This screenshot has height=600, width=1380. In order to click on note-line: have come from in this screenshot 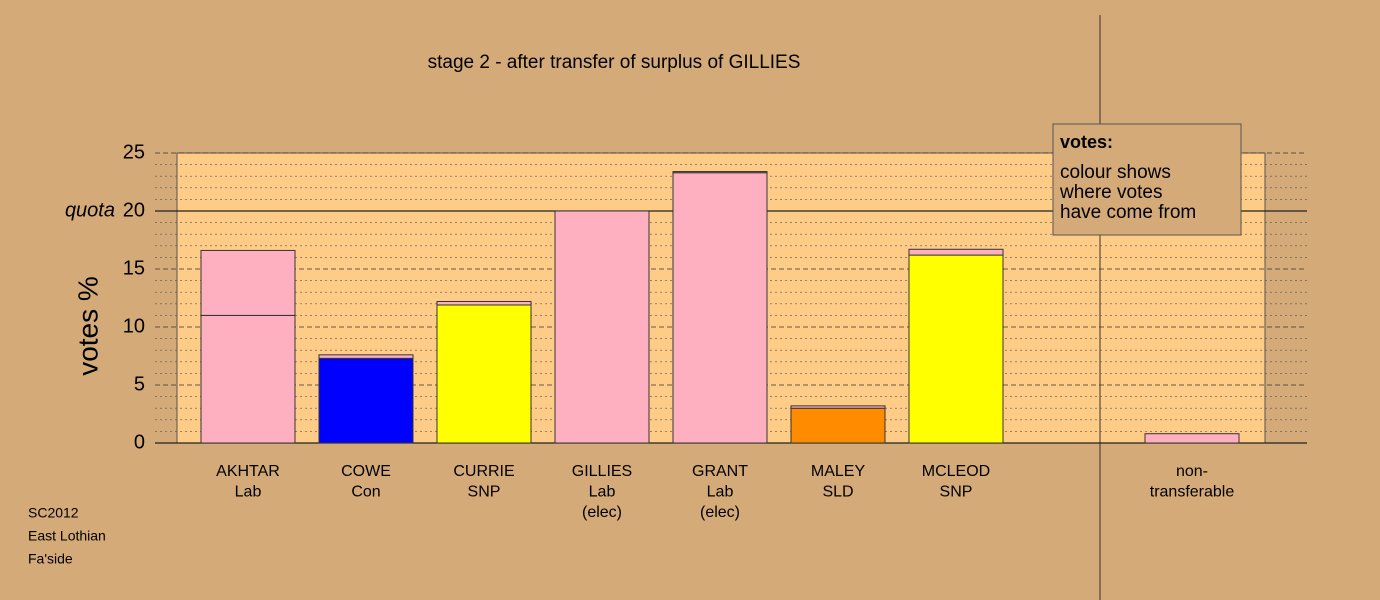, I will do `click(1128, 212)`.